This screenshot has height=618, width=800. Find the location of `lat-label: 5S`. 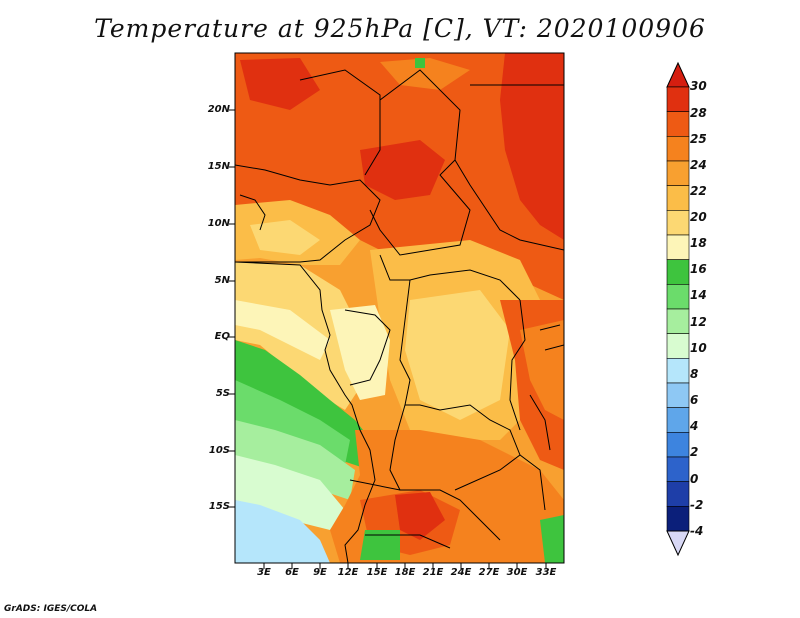

lat-label: 5S is located at coordinates (222, 393).